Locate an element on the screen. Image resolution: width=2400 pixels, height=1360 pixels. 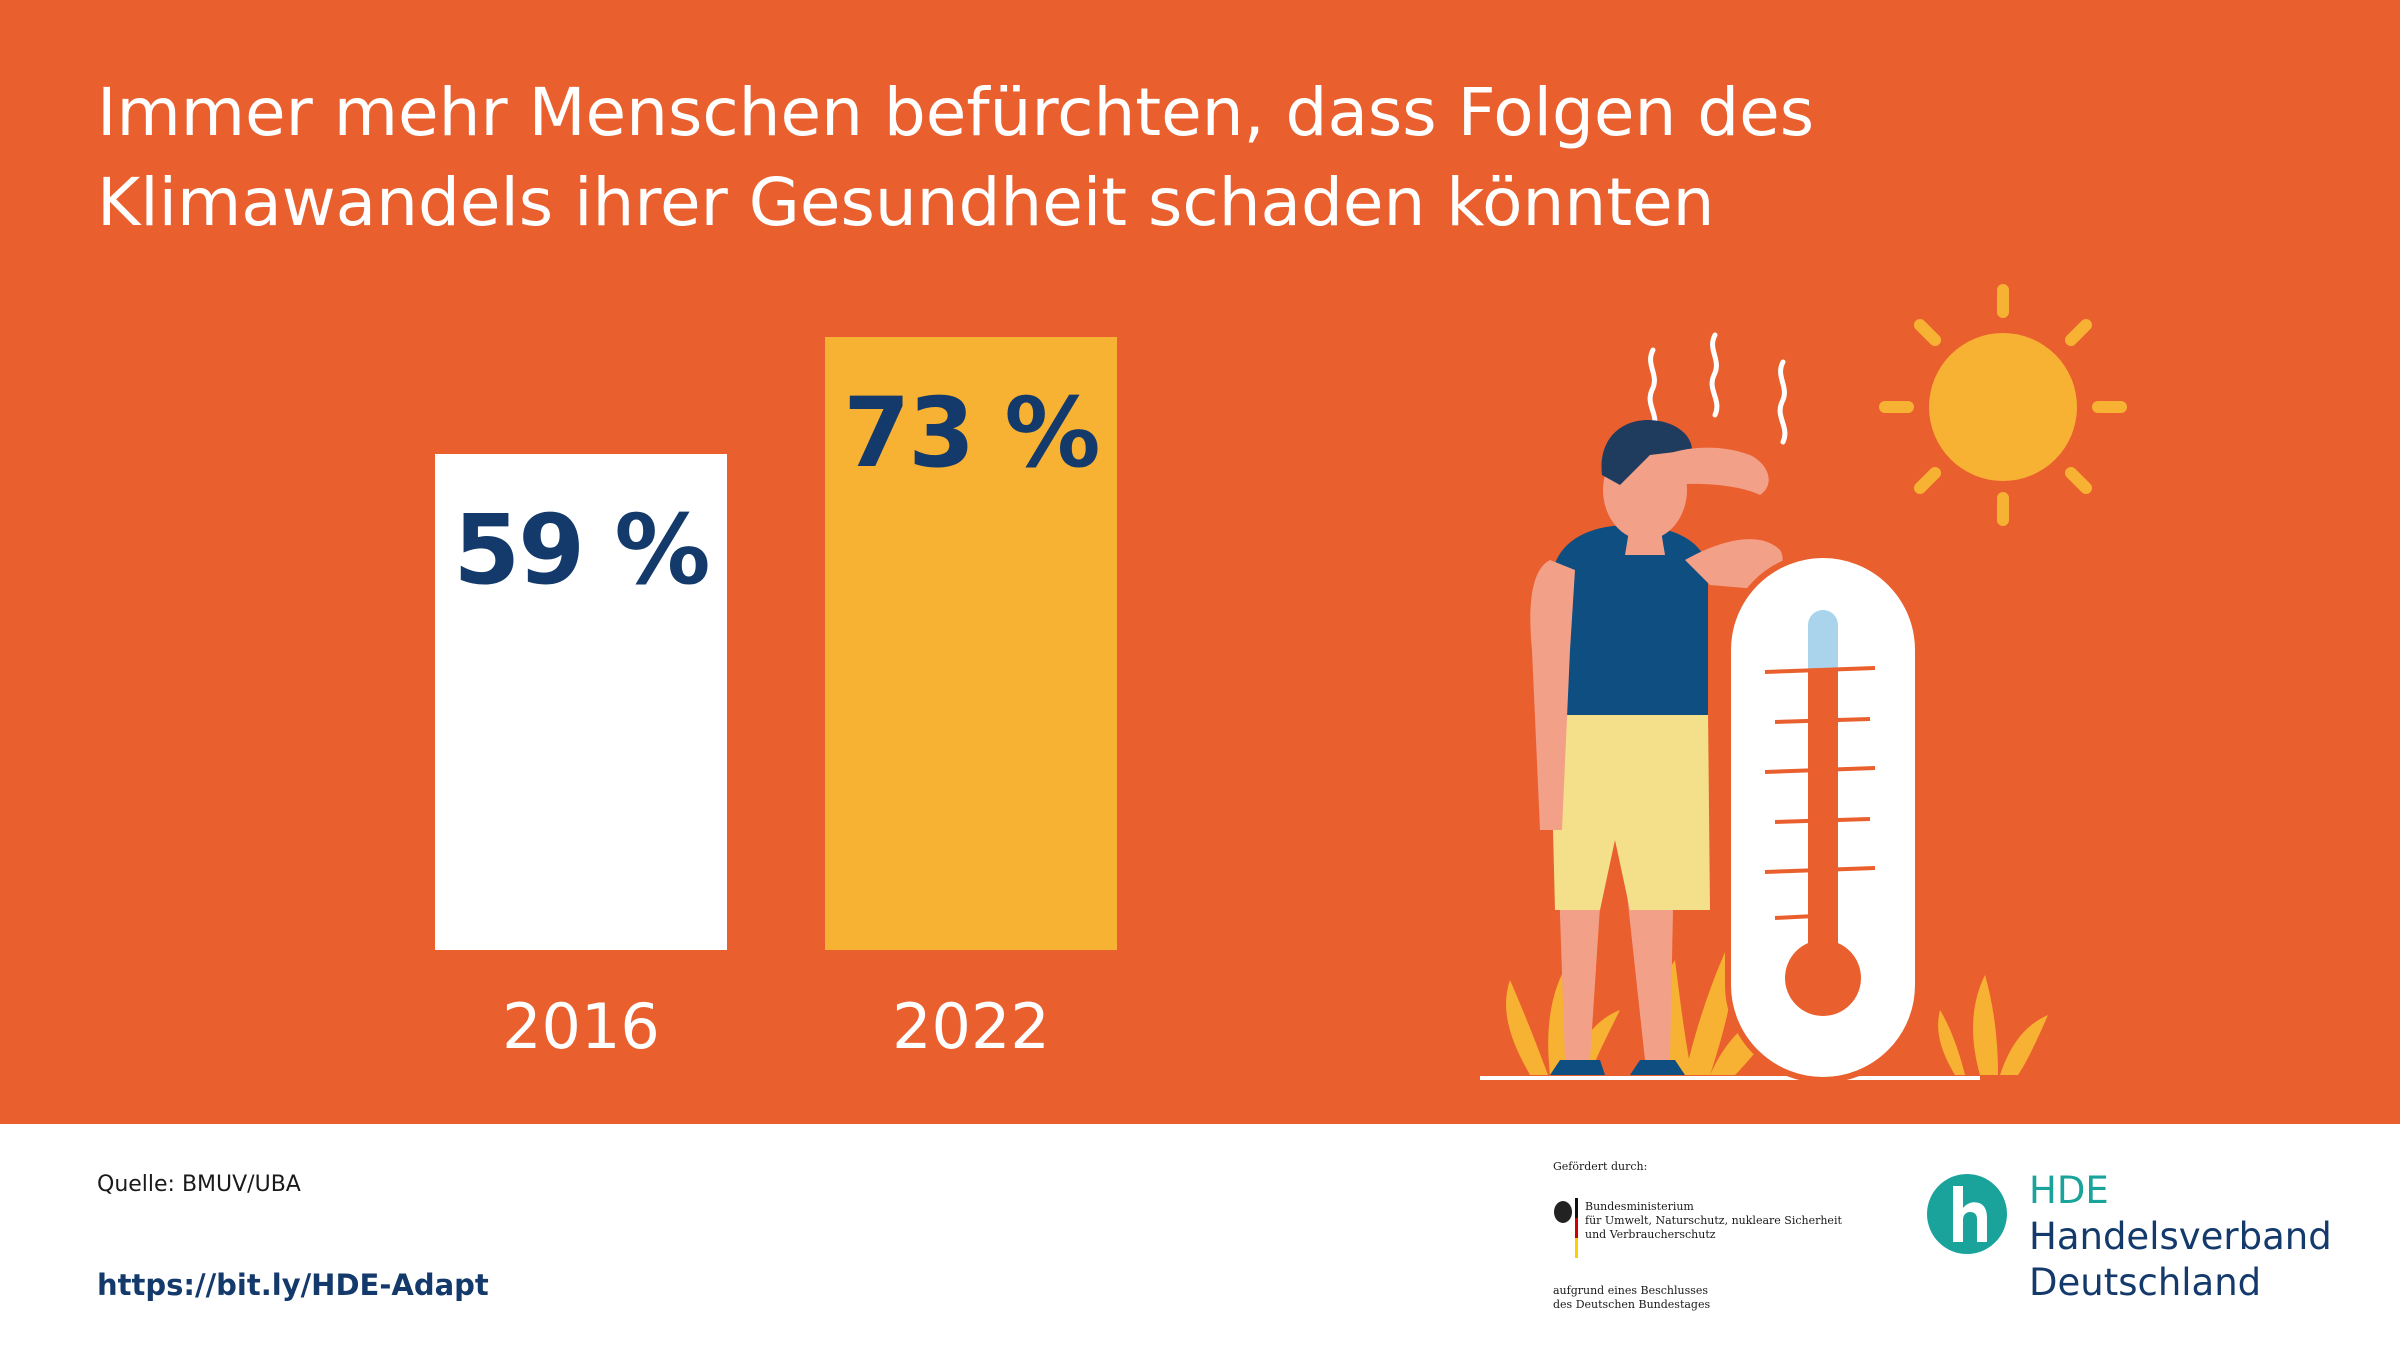
funding-heading: Gefördert durch: is located at coordinates (1600, 1166).